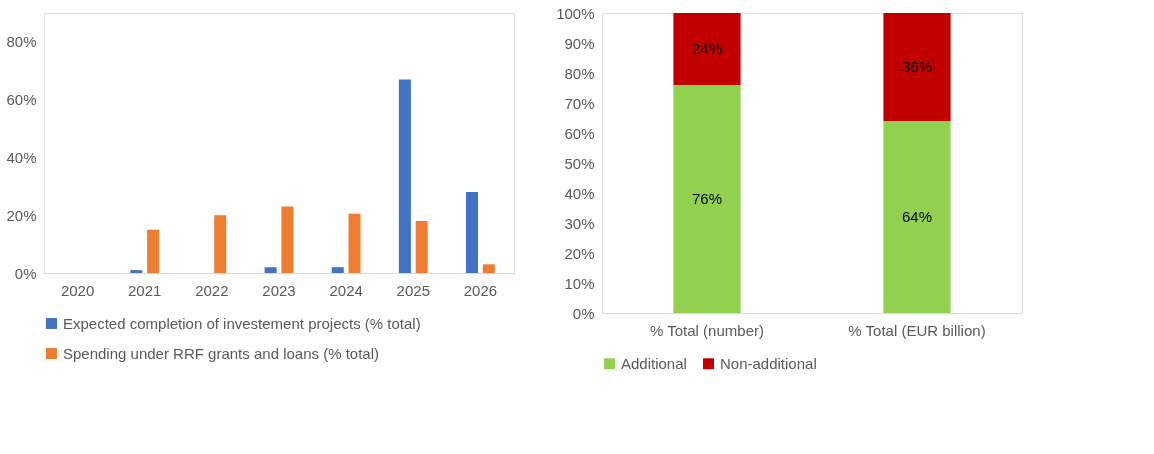 This screenshot has width=1154, height=454. I want to click on y-tick-label: 30%, so click(579, 223).